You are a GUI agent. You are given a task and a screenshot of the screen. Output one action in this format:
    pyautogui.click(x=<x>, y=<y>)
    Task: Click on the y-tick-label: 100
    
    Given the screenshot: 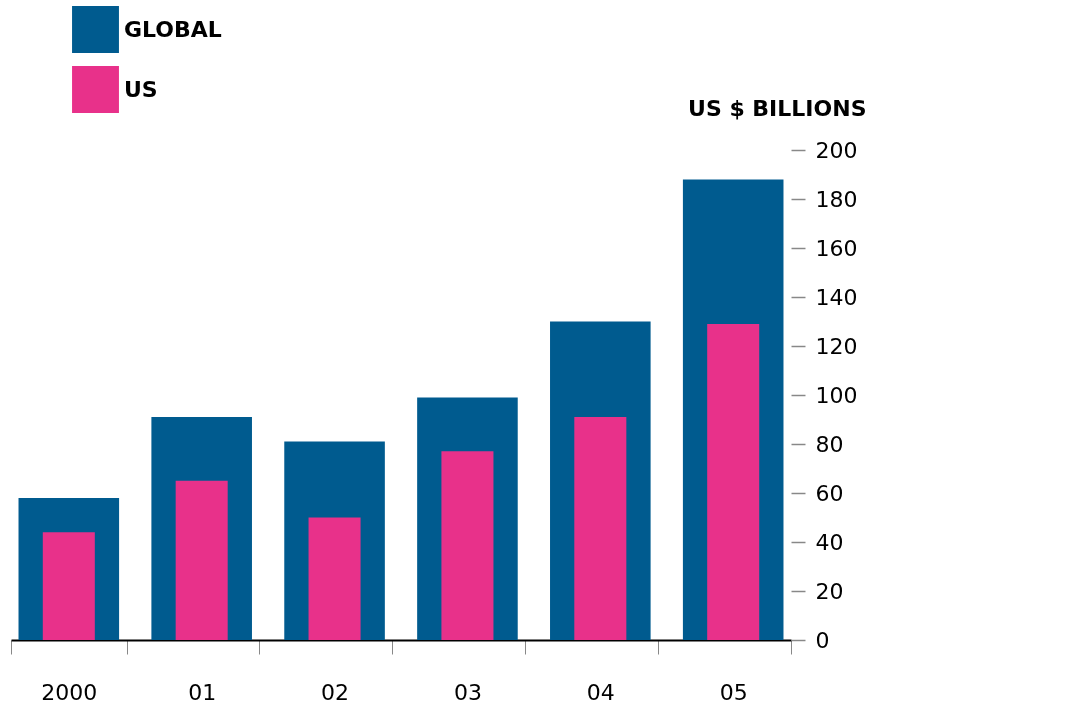 What is the action you would take?
    pyautogui.click(x=836, y=395)
    